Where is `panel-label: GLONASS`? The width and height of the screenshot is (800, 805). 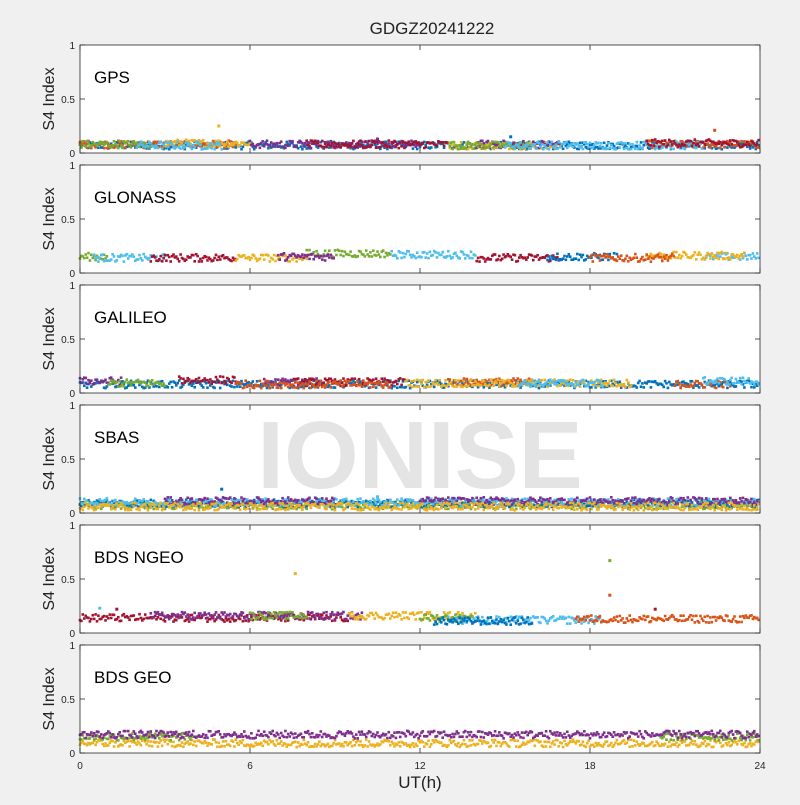 panel-label: GLONASS is located at coordinates (135, 197).